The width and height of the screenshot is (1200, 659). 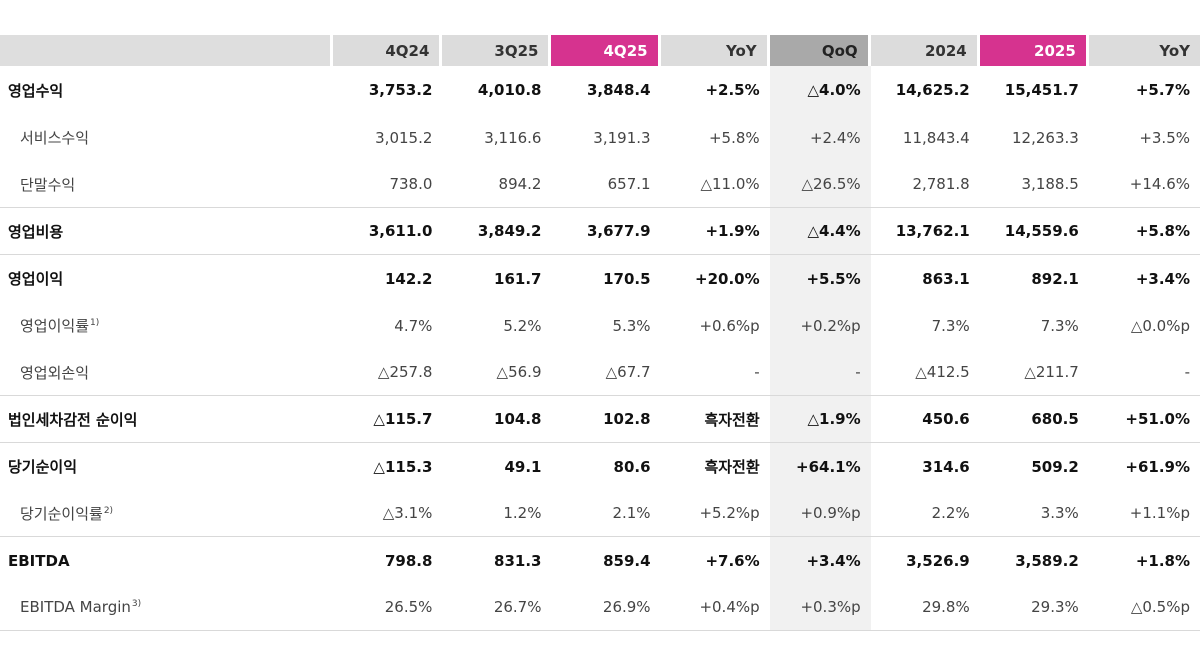 What do you see at coordinates (518, 560) in the screenshot?
I see `cell-3q25: 831.3` at bounding box center [518, 560].